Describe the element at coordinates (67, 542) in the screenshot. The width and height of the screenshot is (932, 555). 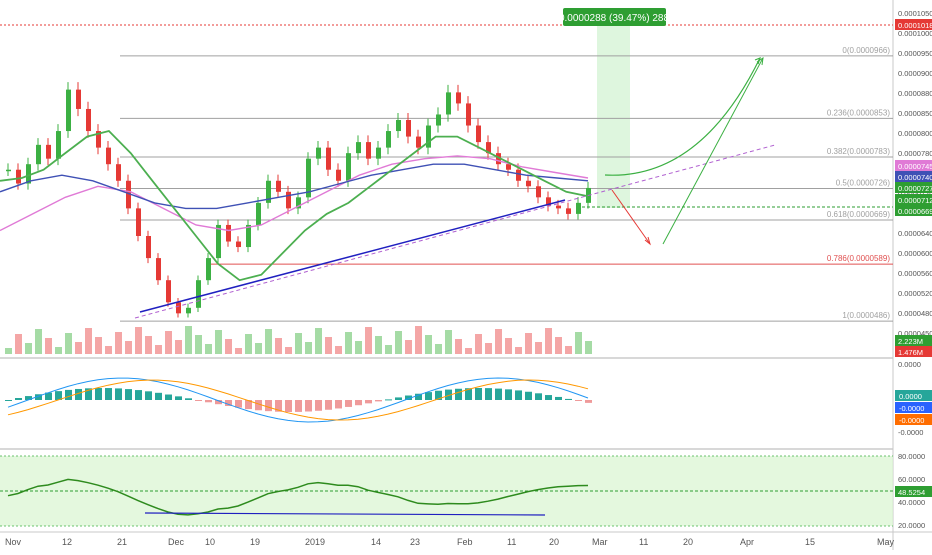
I see `time-tick: 12` at that location.